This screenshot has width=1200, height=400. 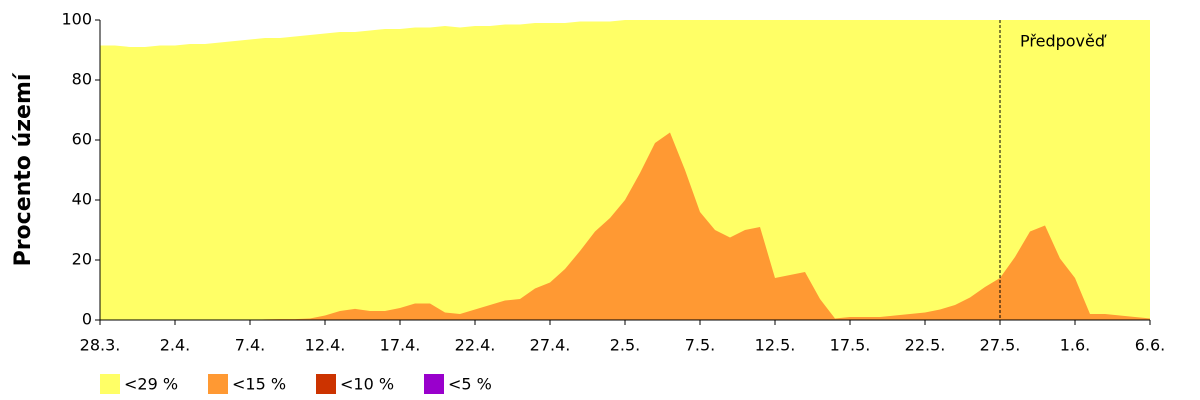 What do you see at coordinates (82, 199) in the screenshot?
I see `y-tick-label: 40` at bounding box center [82, 199].